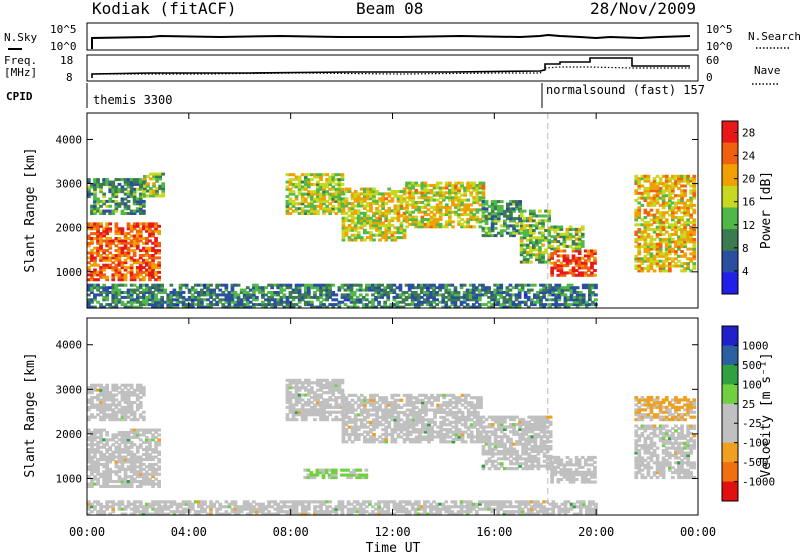  I want to click on velocity-ylabel: Slant Range [km], so click(30, 414).